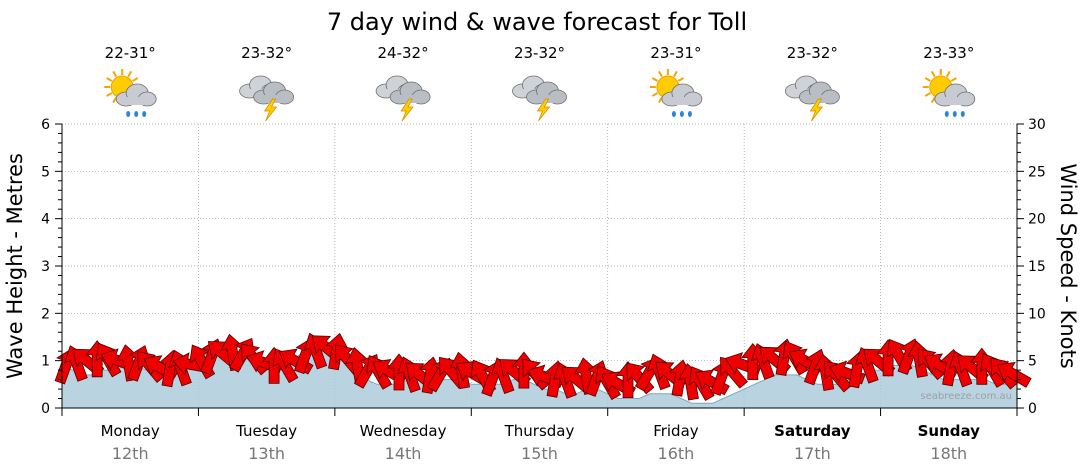 This screenshot has width=1080, height=475. I want to click on chart-title: 7 day wind & wave forecast for Toll, so click(537, 22).